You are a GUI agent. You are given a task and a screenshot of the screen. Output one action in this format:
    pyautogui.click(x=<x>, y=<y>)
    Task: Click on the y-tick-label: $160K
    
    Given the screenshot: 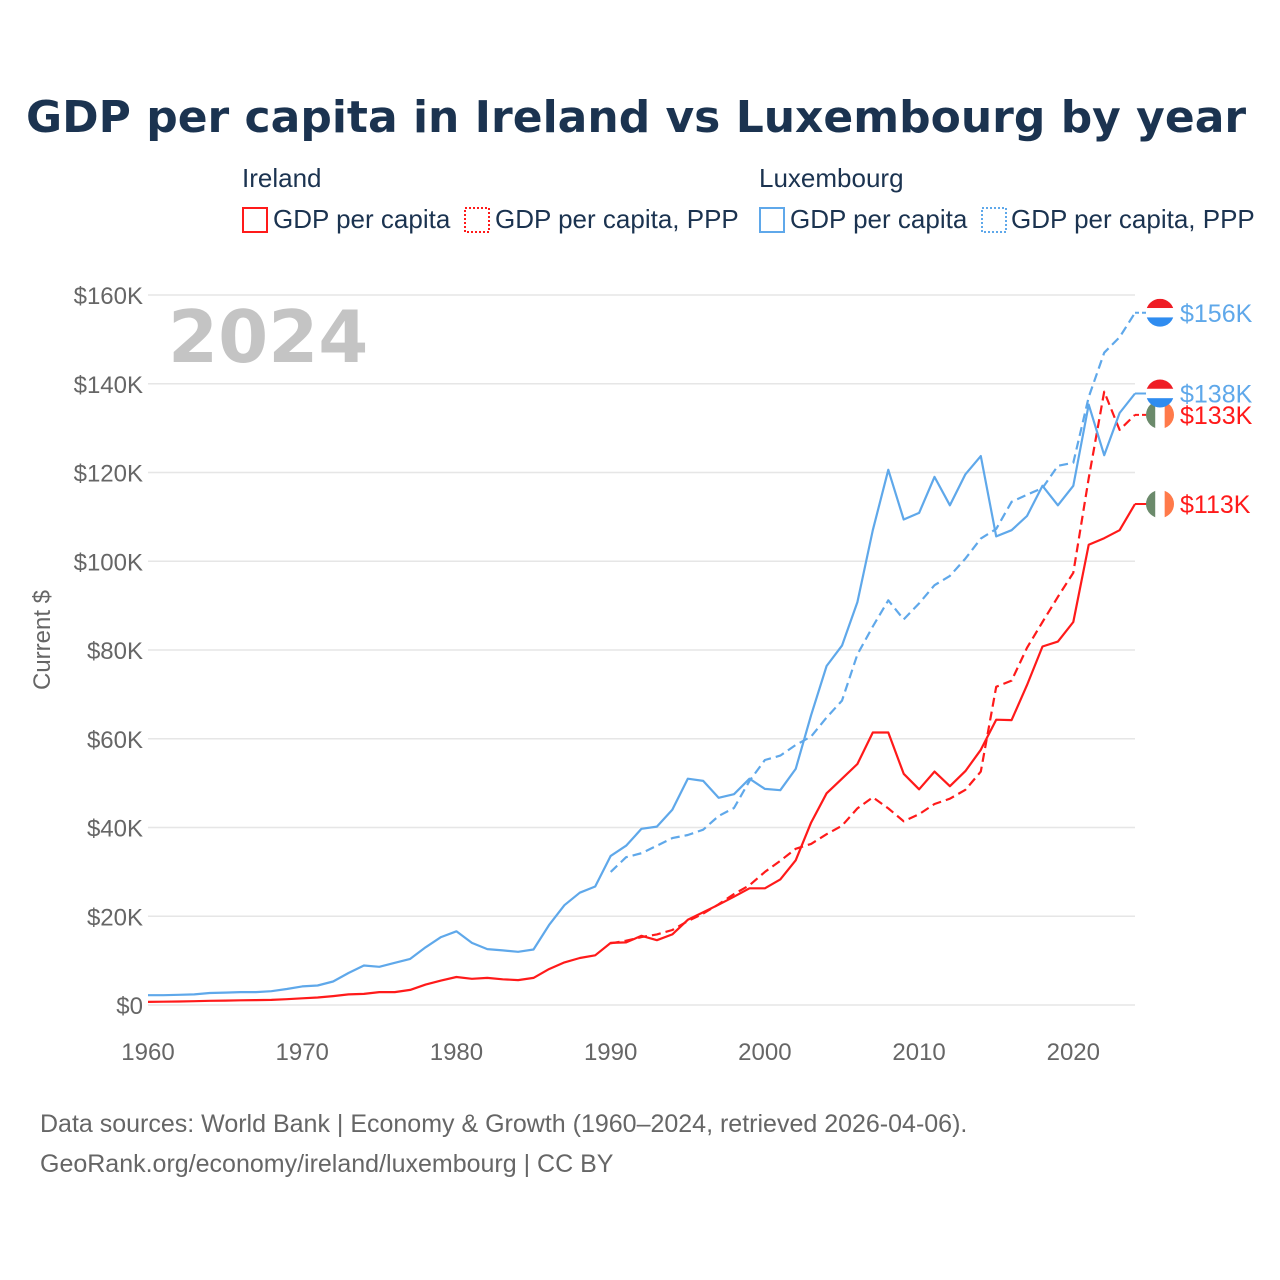 What is the action you would take?
    pyautogui.click(x=108, y=296)
    